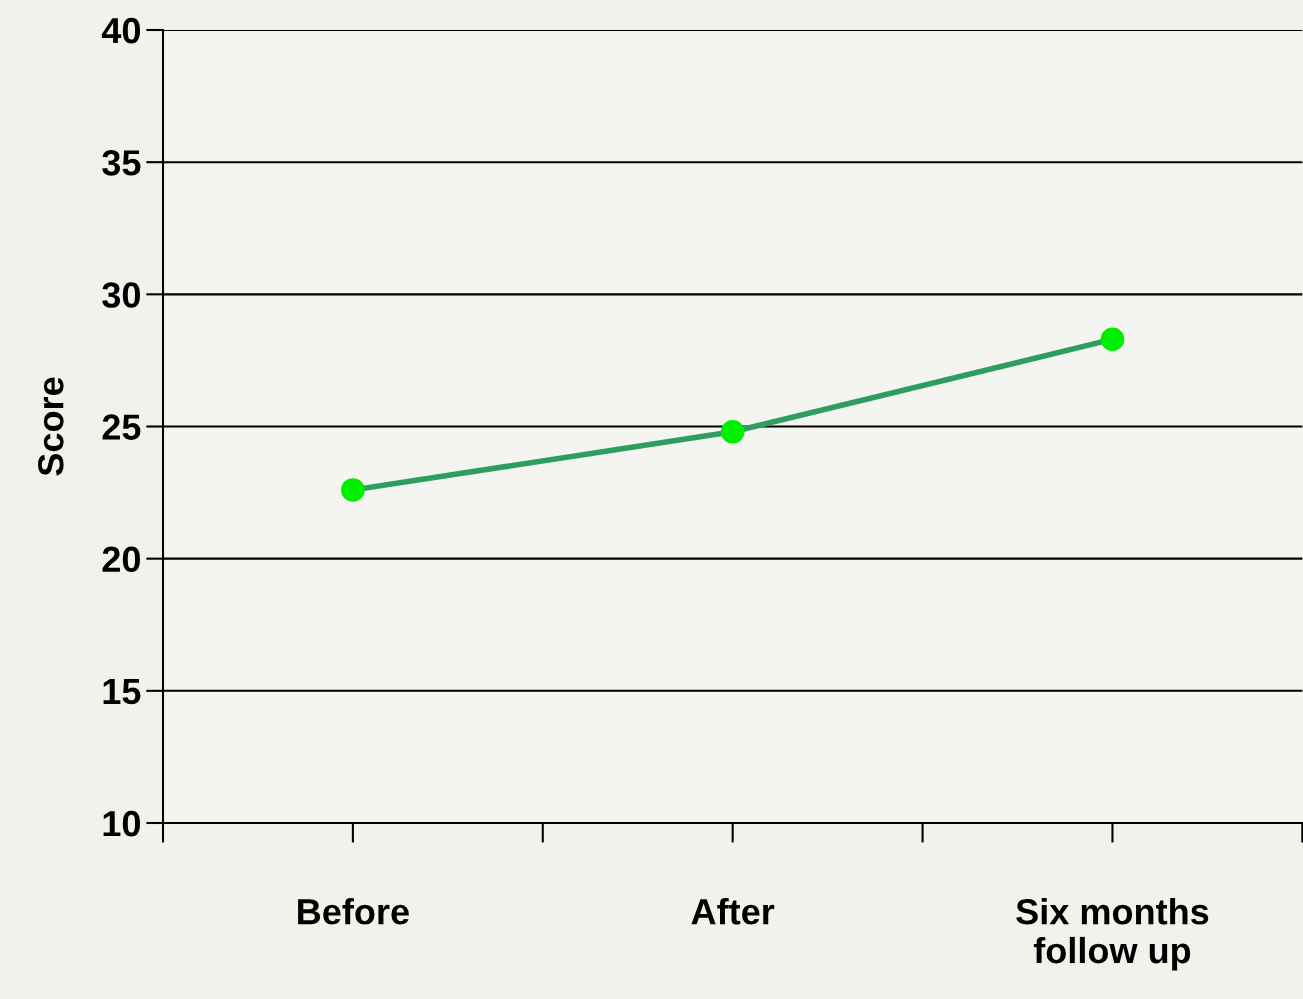 Image resolution: width=1303 pixels, height=999 pixels. Describe the element at coordinates (121, 163) in the screenshot. I see `y-tick-label: 35` at that location.